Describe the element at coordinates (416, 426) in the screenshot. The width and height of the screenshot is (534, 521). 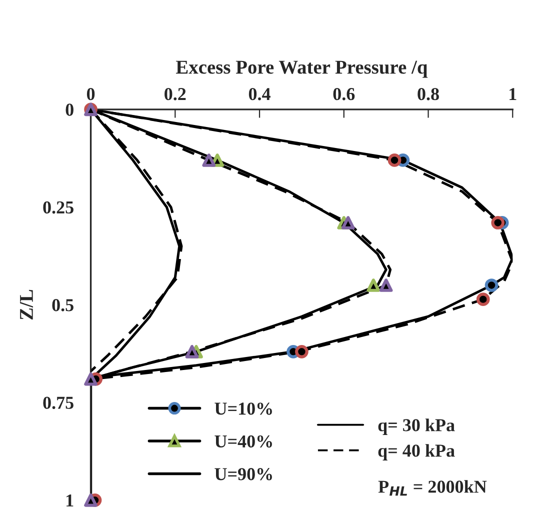
I see `annotation: q= 30 kPa` at that location.